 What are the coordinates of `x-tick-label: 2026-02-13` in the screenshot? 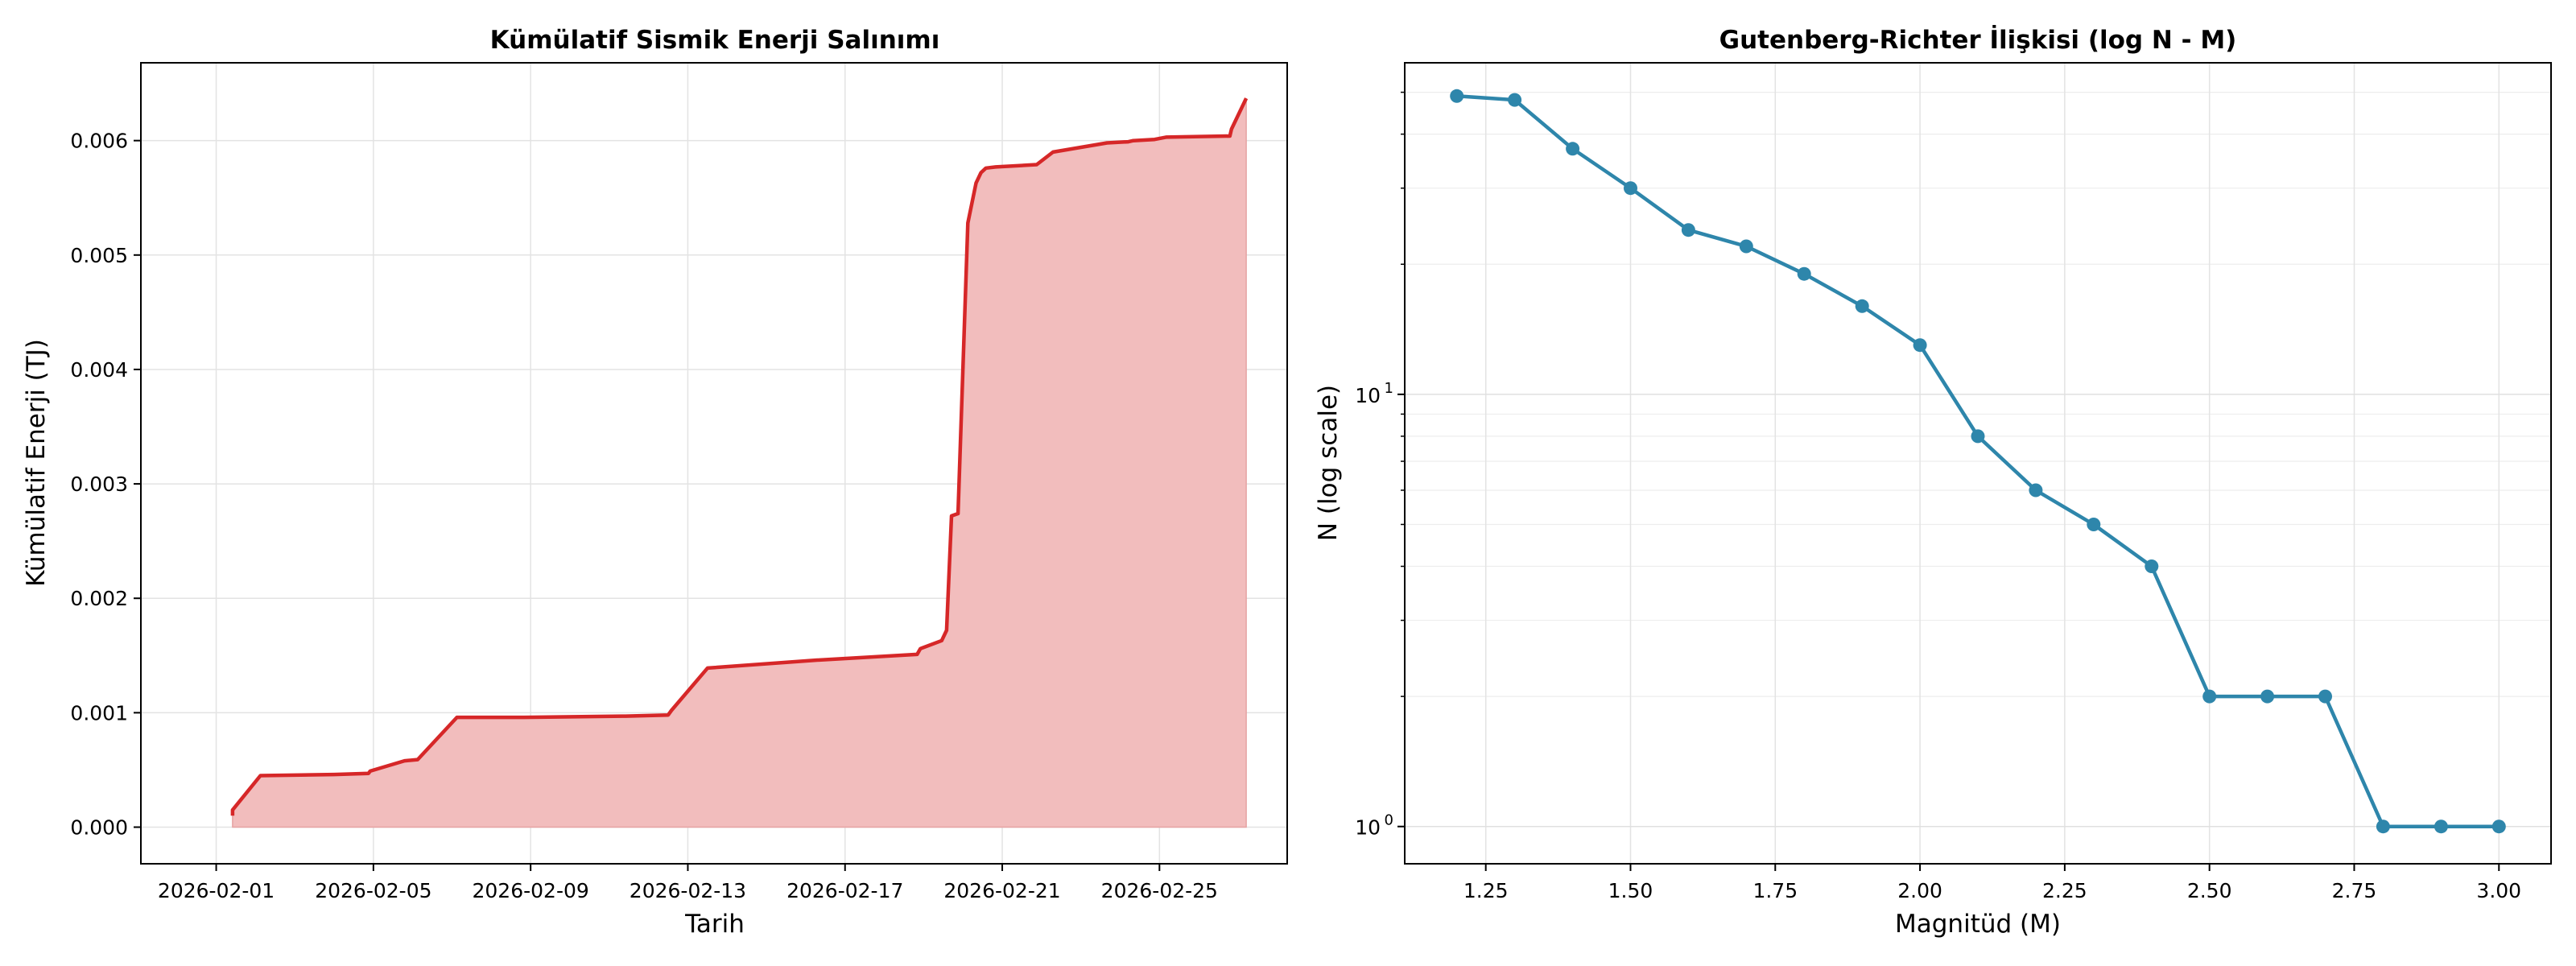 It's located at (688, 890).